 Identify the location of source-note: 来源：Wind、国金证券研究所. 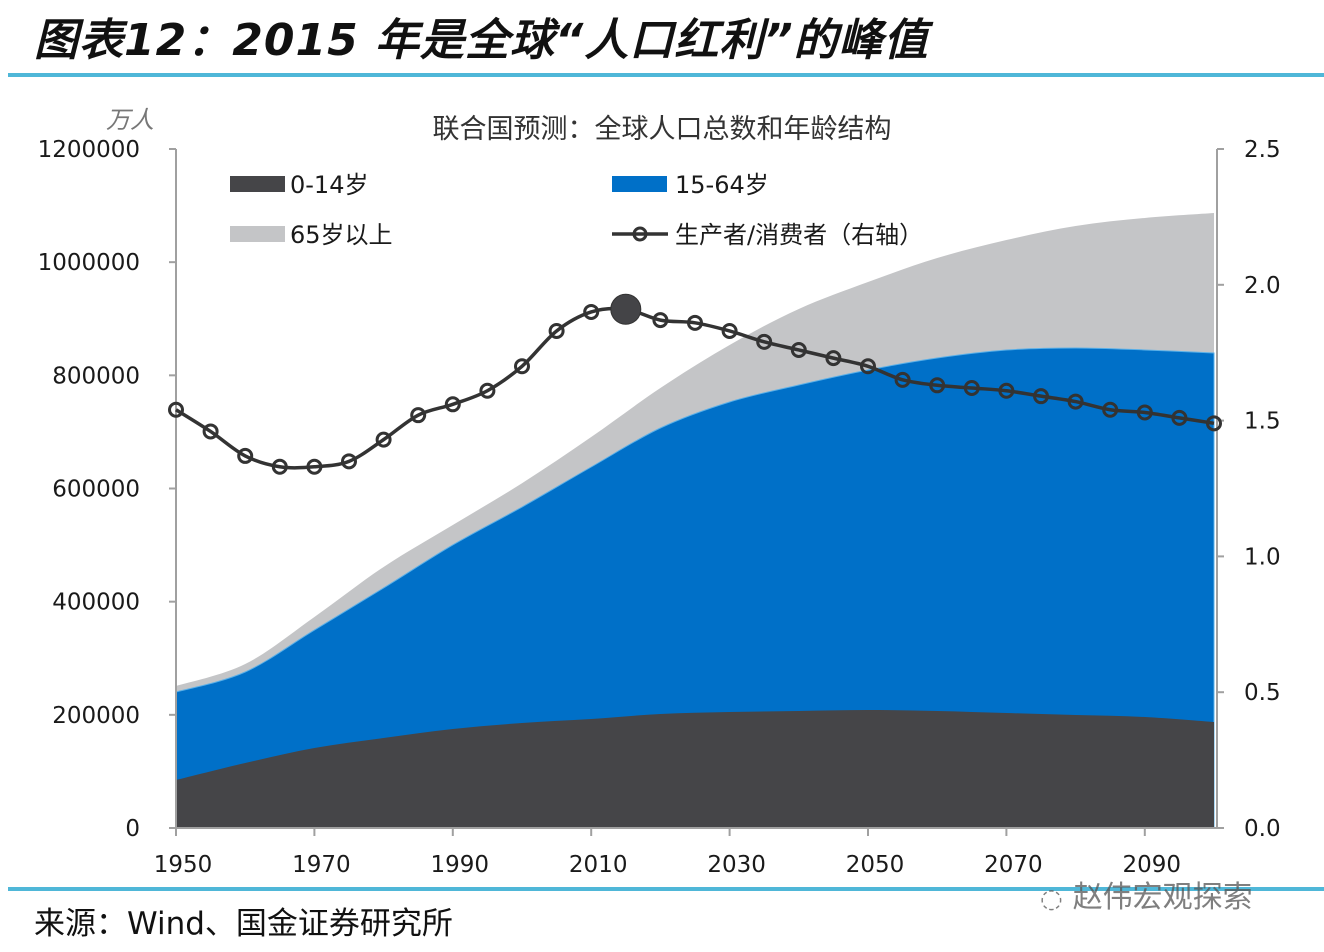
(243, 924).